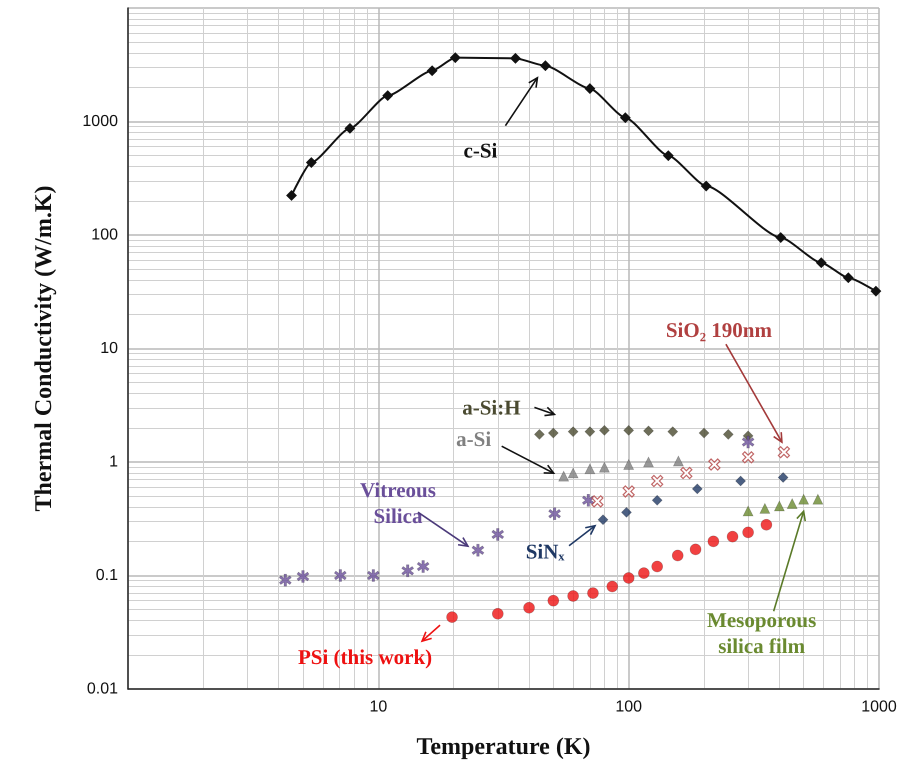 This screenshot has height=777, width=906. What do you see at coordinates (365, 657) in the screenshot?
I see `legend-label: PSi (this work)` at bounding box center [365, 657].